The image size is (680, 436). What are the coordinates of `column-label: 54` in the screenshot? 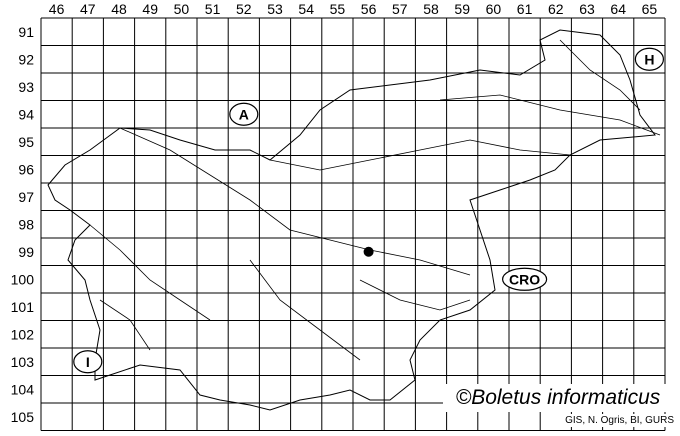 It's located at (306, 9).